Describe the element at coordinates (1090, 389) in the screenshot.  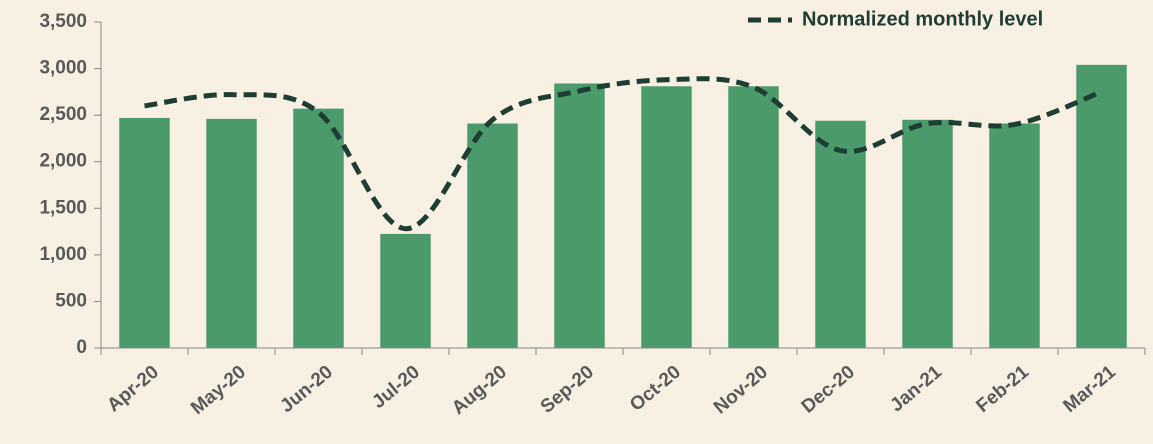
I see `x-tick-label: Mar-21` at that location.